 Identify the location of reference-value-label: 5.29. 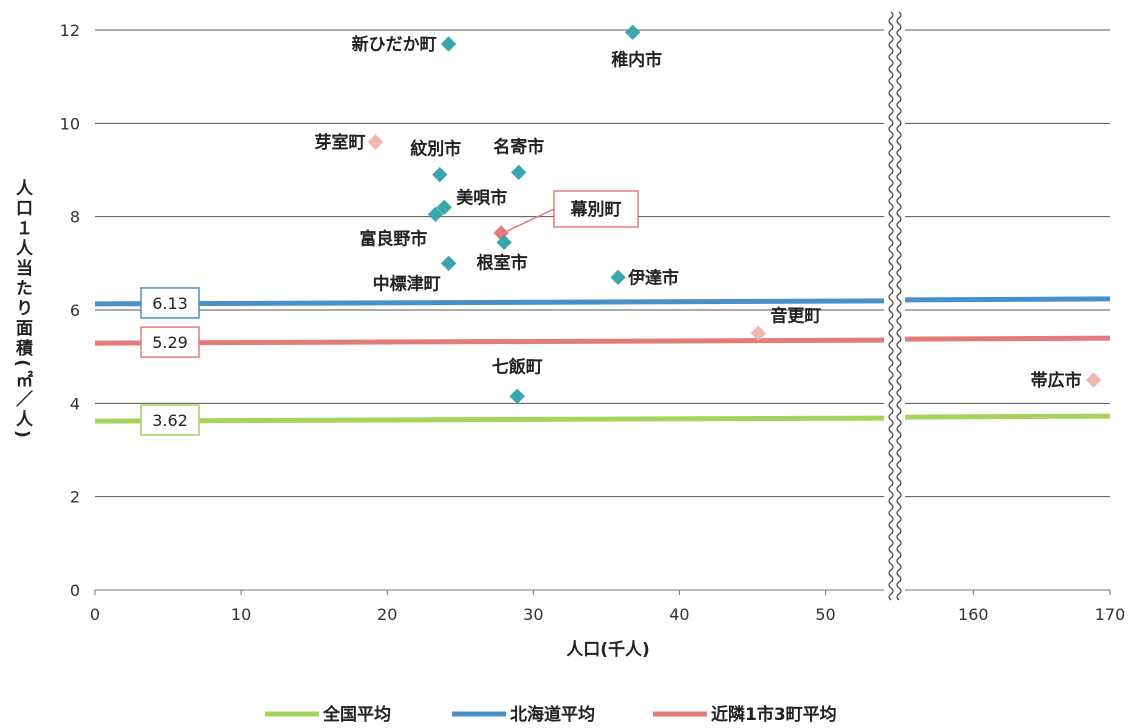
(170, 342).